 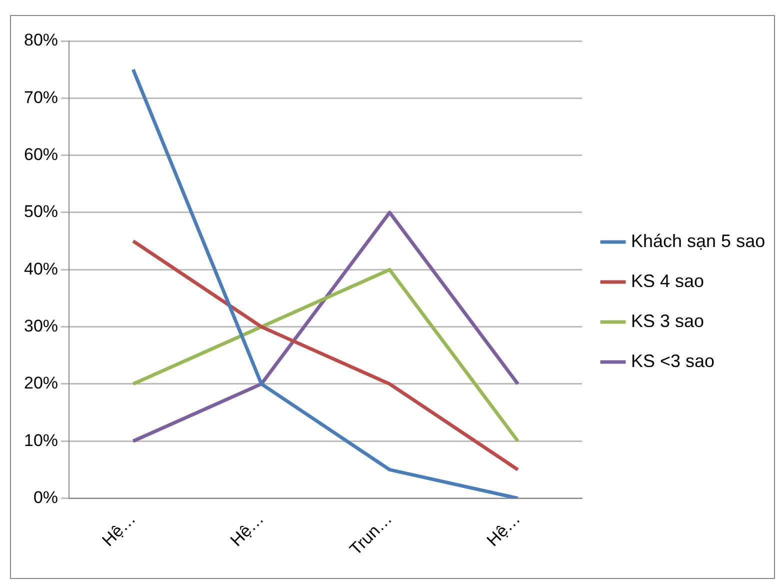 What do you see at coordinates (45, 497) in the screenshot?
I see `y-tick-label: 0%` at bounding box center [45, 497].